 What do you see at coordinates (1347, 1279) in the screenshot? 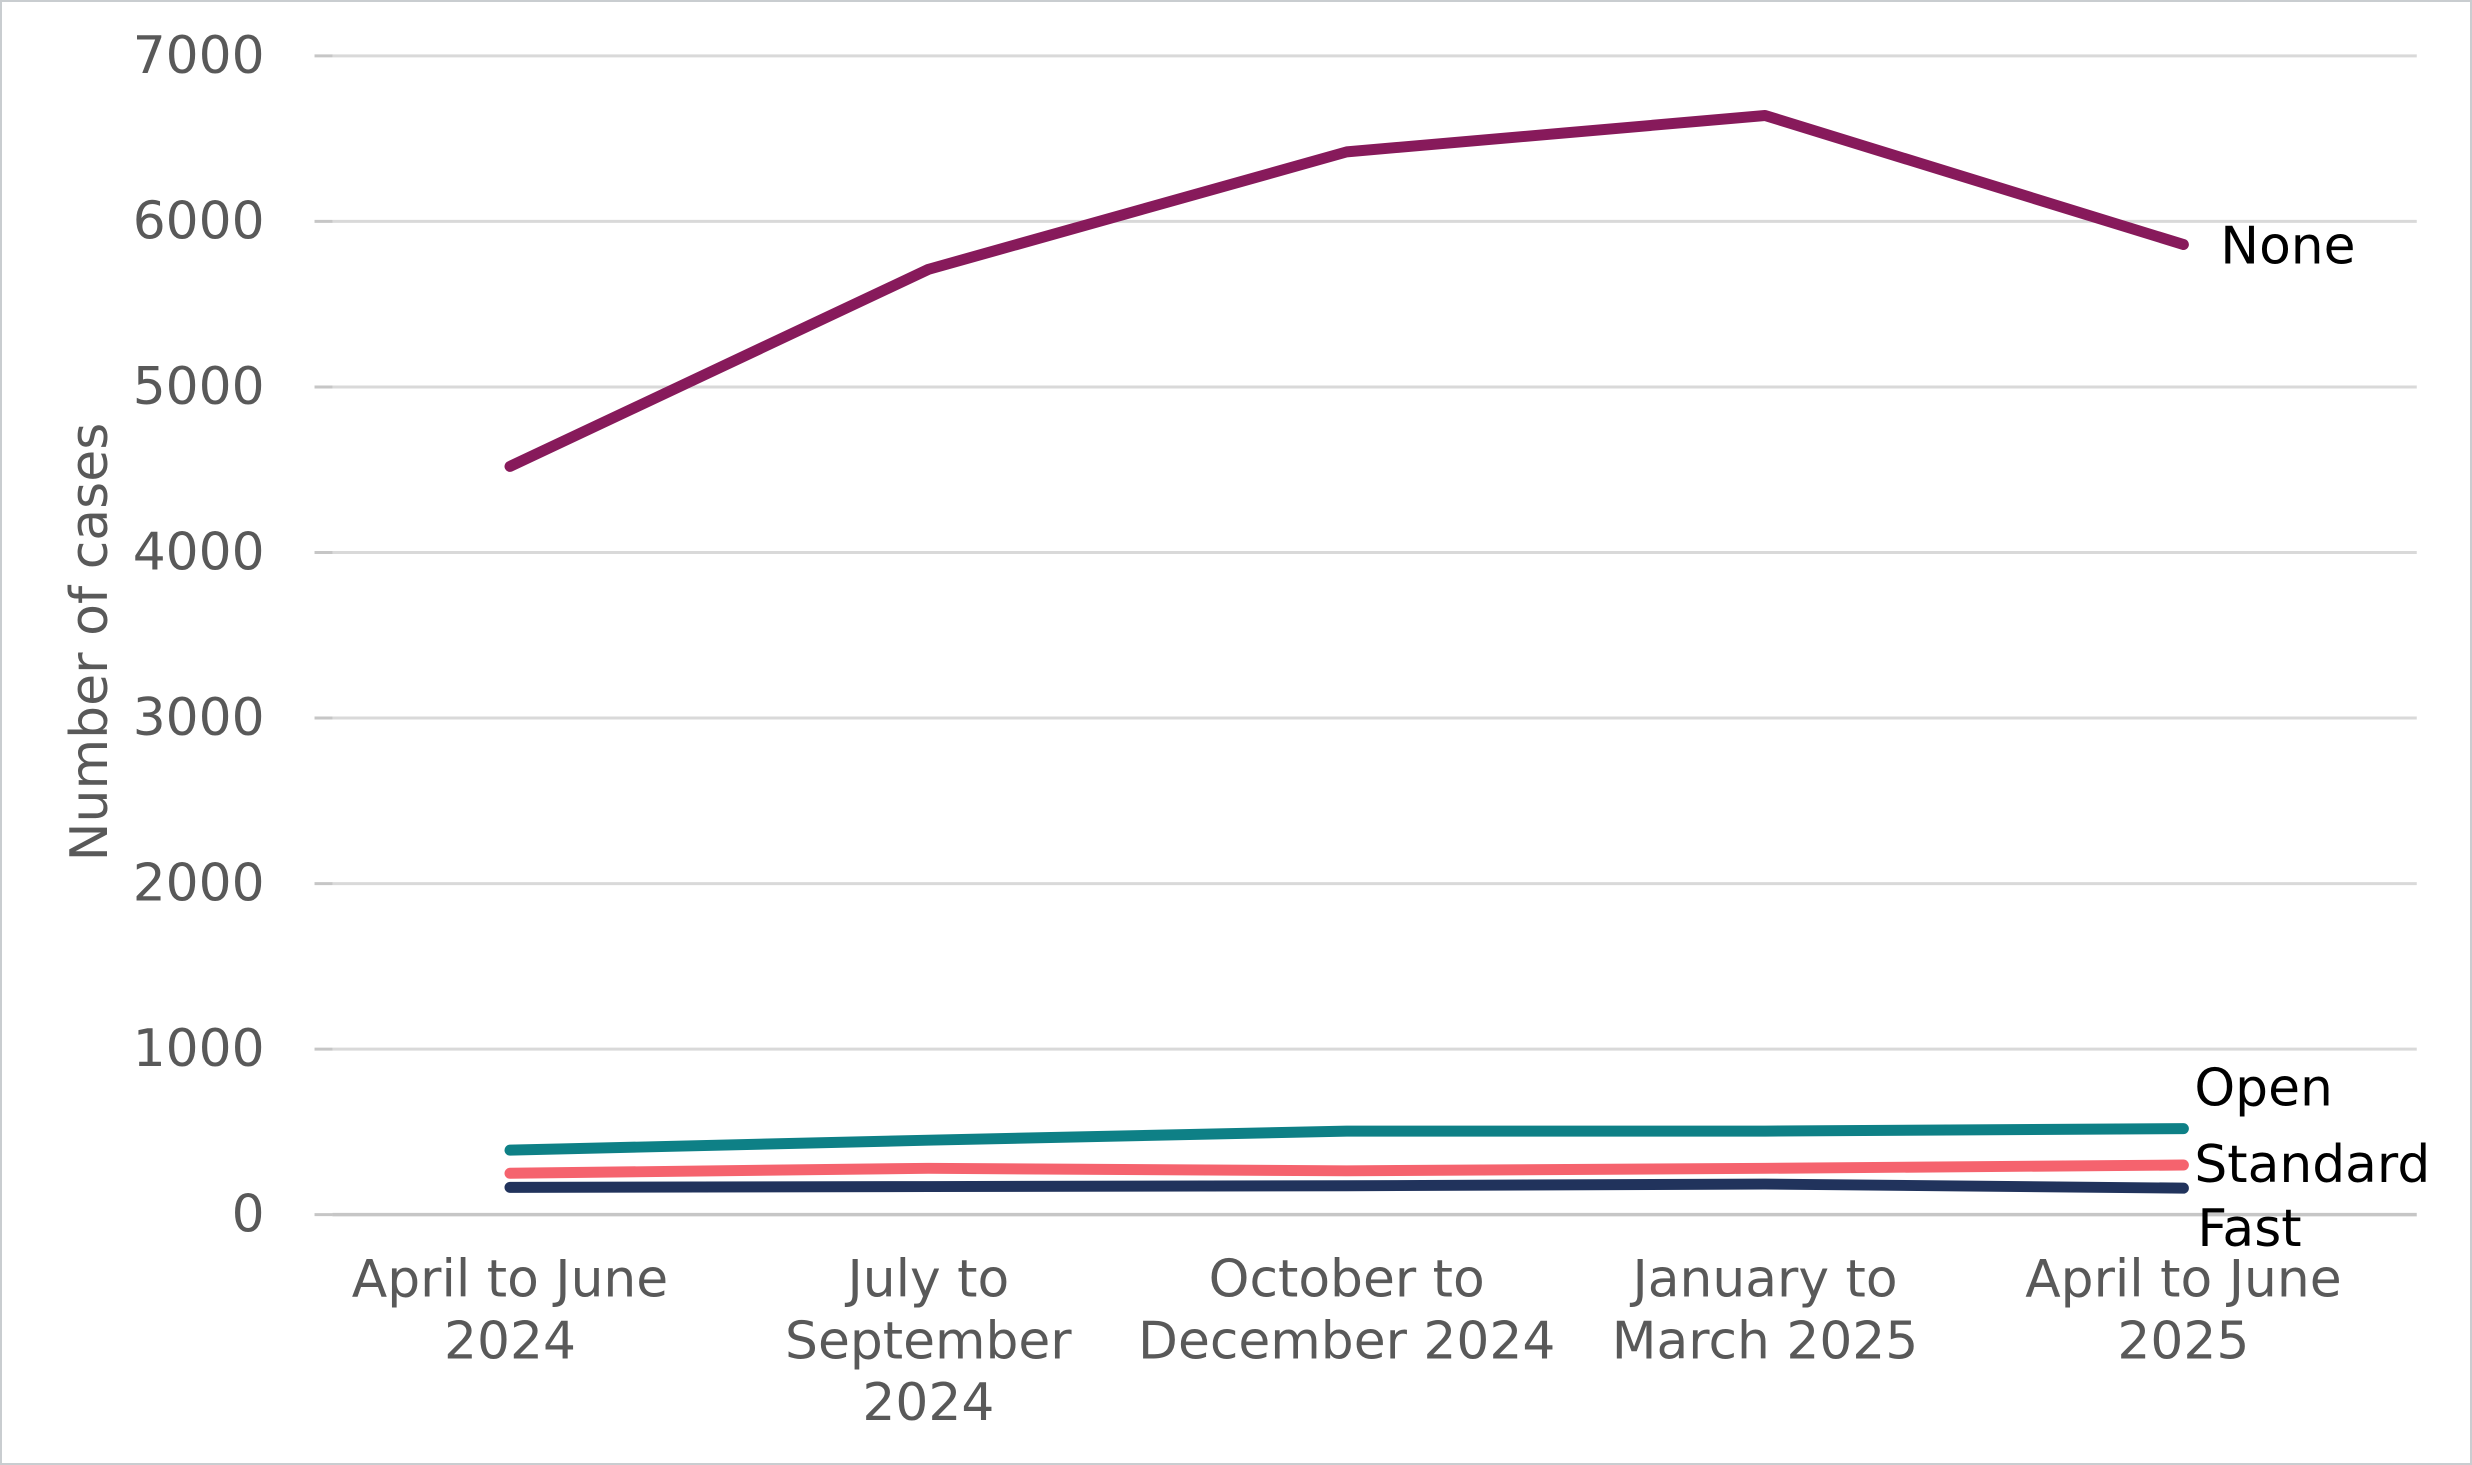
I see `x-axis-label-2-line-0: October to` at bounding box center [1347, 1279].